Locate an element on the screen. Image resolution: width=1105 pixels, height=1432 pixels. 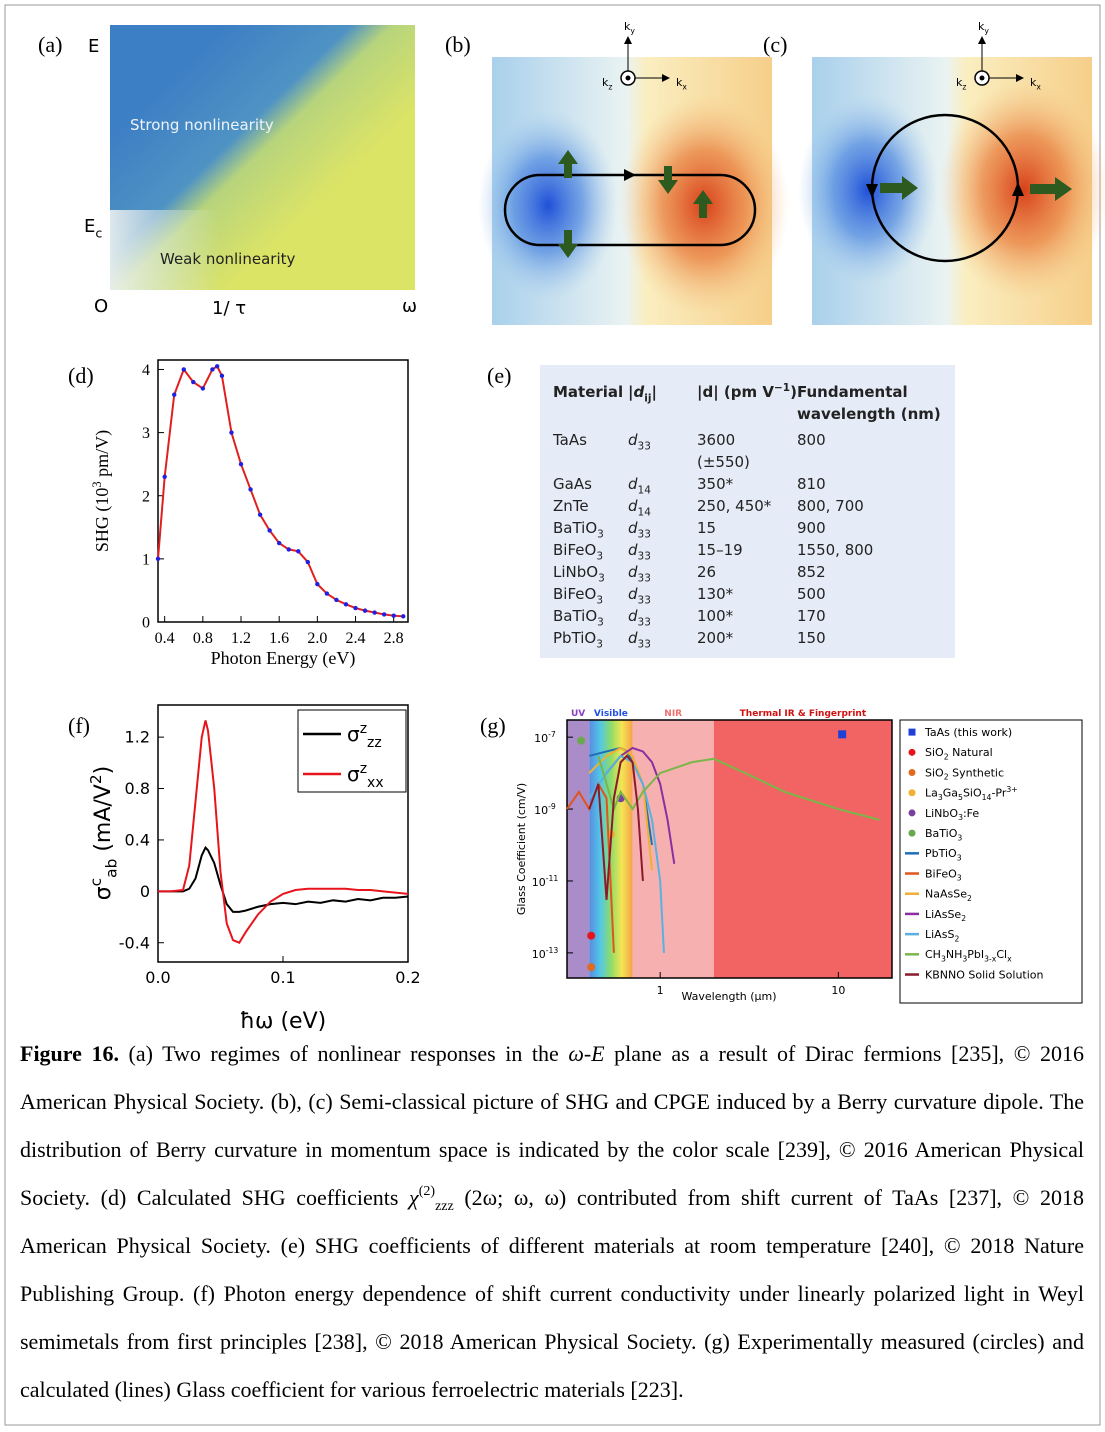
y-axis-label: Glass Coefficient (cm/V) is located at coordinates (521, 849).